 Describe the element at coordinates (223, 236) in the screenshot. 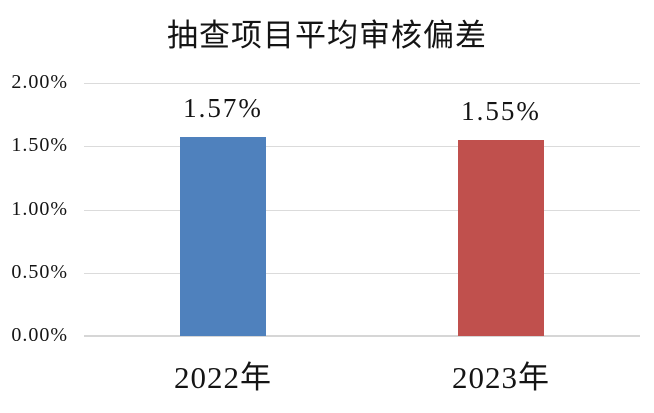

I see `bar-2022` at that location.